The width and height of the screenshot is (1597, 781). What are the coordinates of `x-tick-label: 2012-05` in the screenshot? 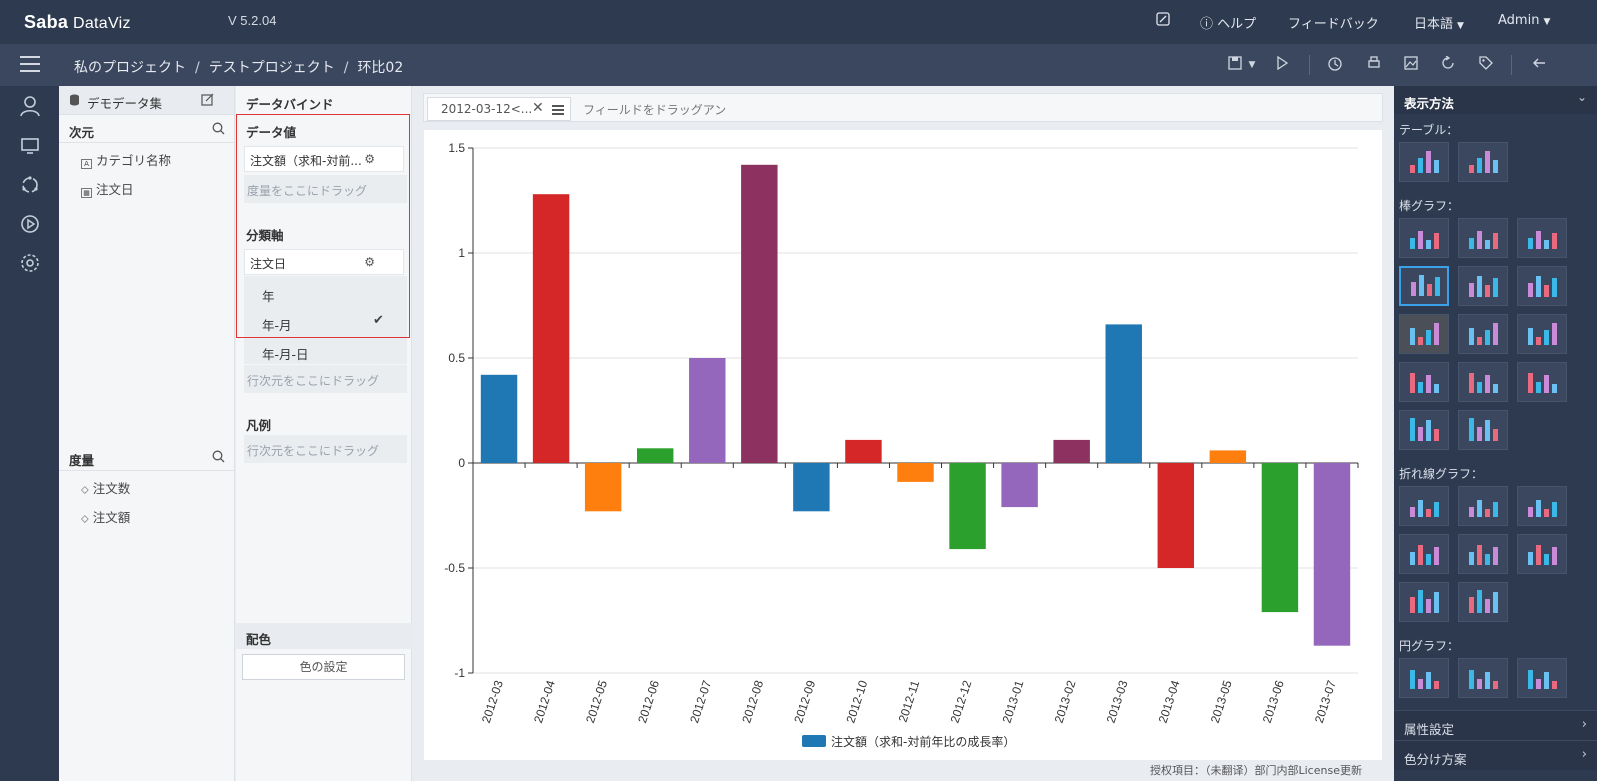 It's located at (596, 701).